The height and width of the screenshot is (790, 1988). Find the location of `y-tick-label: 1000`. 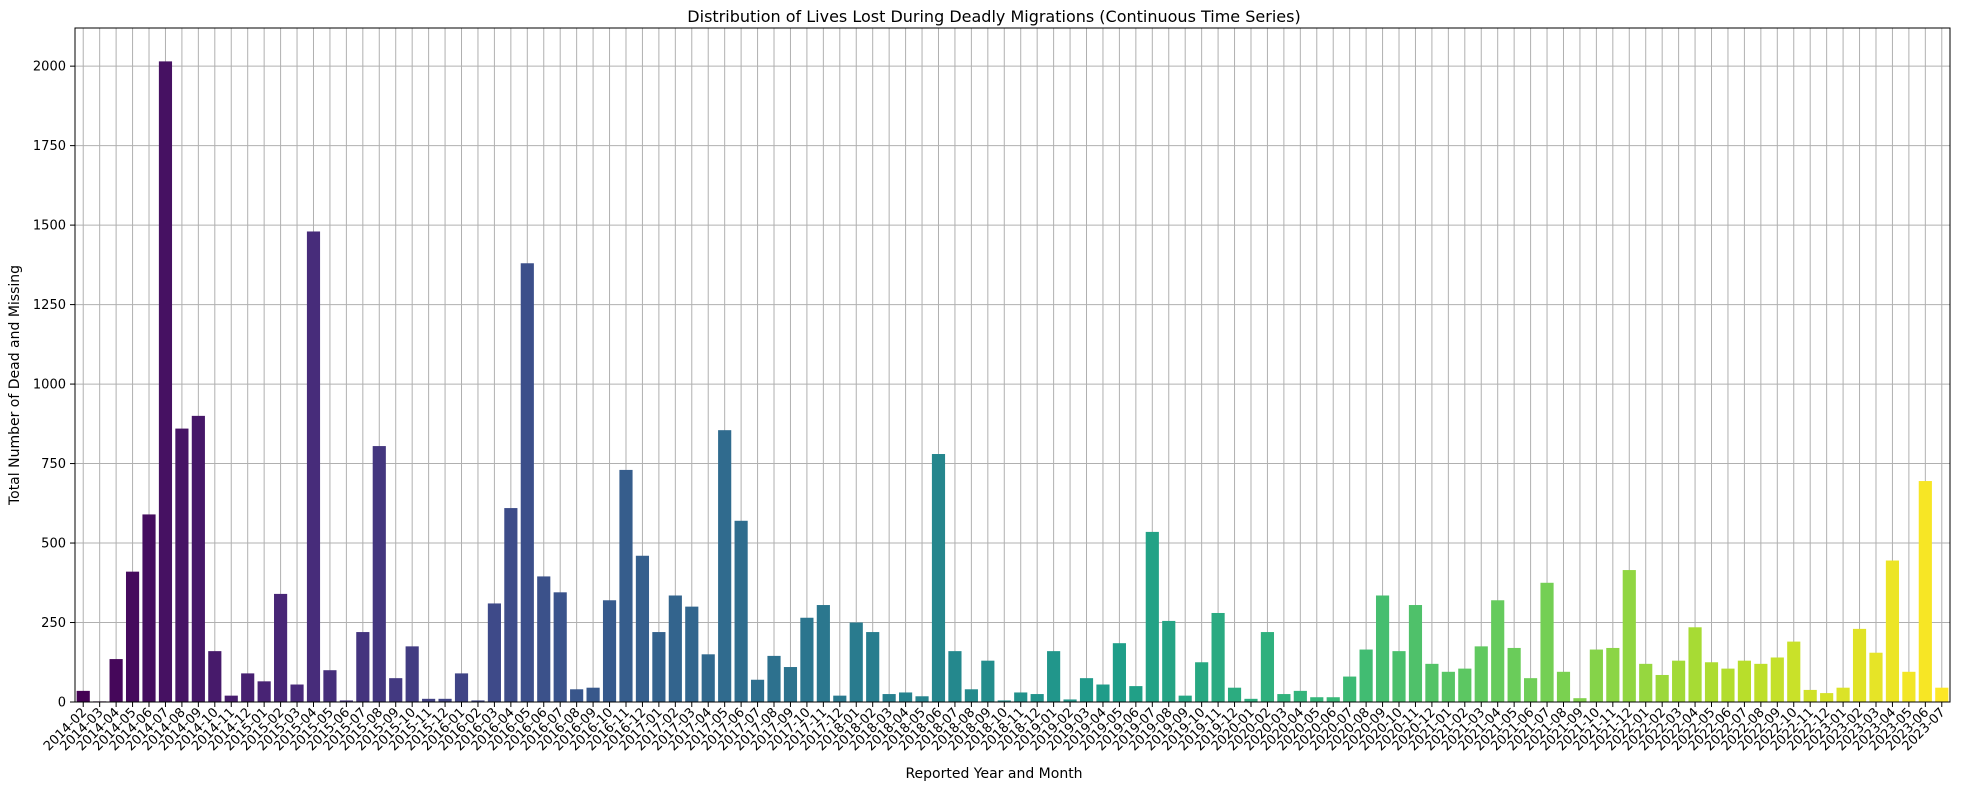

y-tick-label: 1000 is located at coordinates (49, 385).